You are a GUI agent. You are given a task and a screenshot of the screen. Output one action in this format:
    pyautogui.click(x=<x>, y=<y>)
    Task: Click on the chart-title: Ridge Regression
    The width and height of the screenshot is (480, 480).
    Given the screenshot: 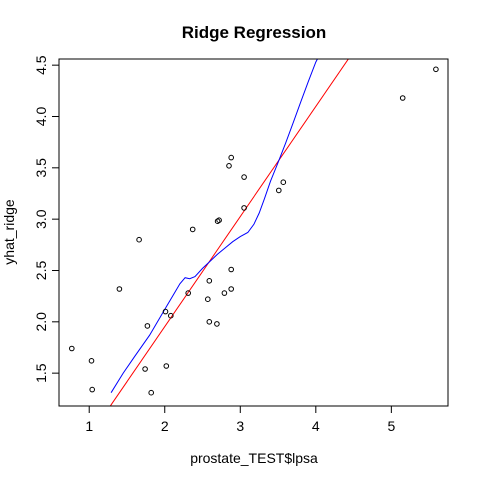 What is the action you would take?
    pyautogui.click(x=254, y=32)
    